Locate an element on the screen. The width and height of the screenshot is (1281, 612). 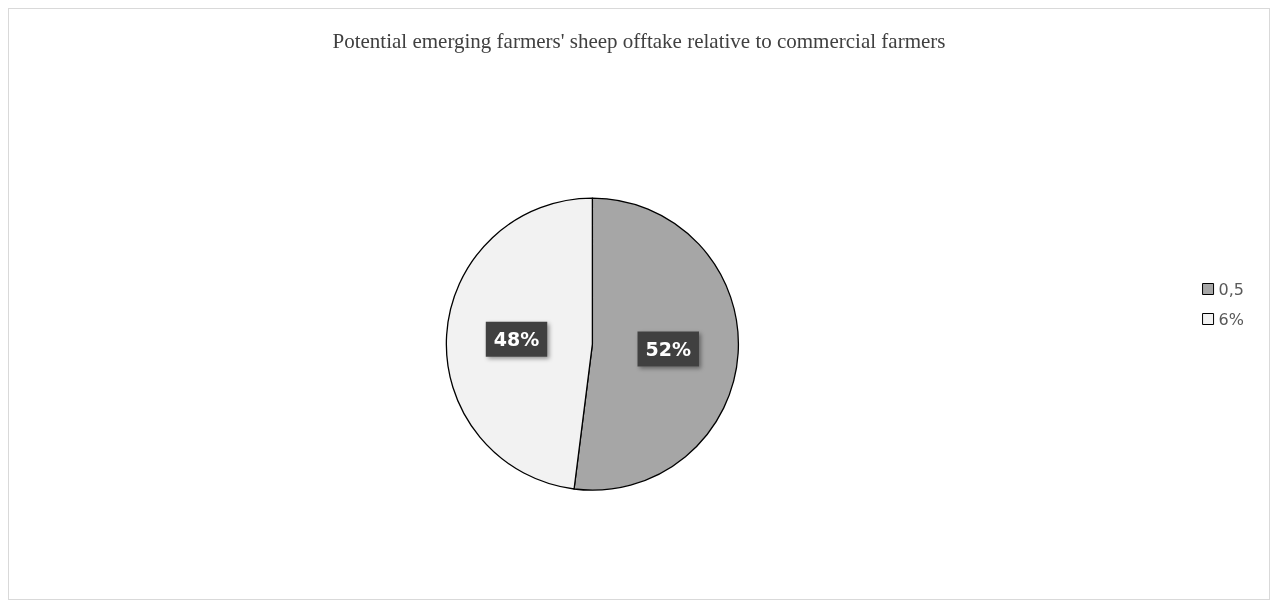
data-label: 48% is located at coordinates (516, 339).